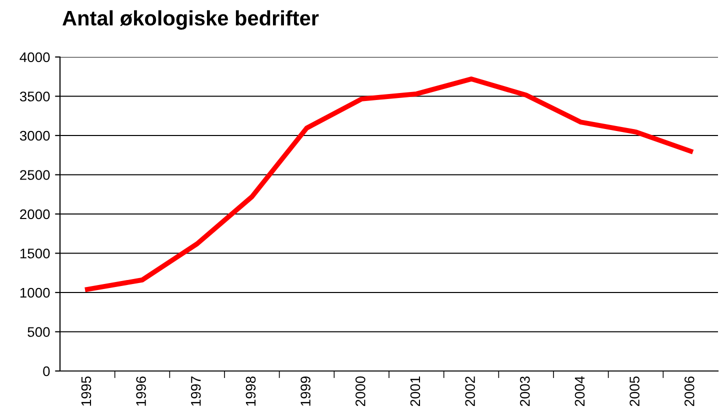 The width and height of the screenshot is (723, 418). What do you see at coordinates (35, 135) in the screenshot?
I see `y-tick-label: 3000` at bounding box center [35, 135].